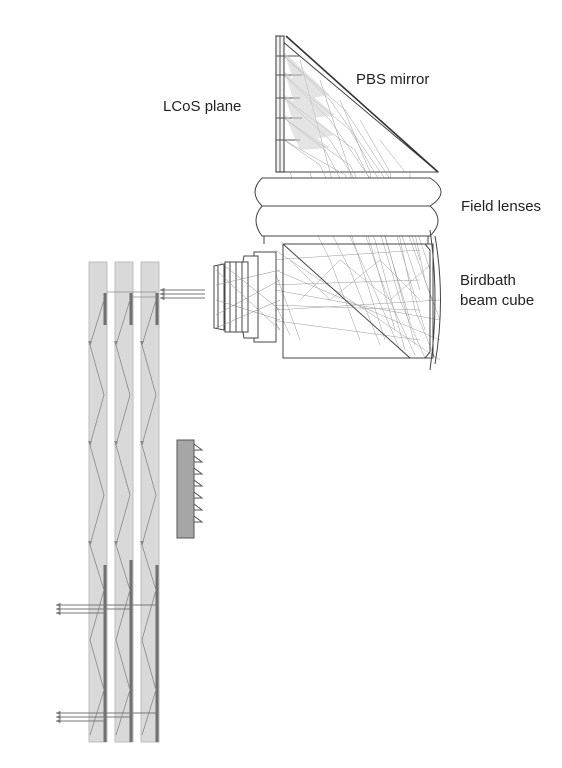 Image resolution: width=562 pixels, height=768 pixels. I want to click on grating-block, so click(190, 489).